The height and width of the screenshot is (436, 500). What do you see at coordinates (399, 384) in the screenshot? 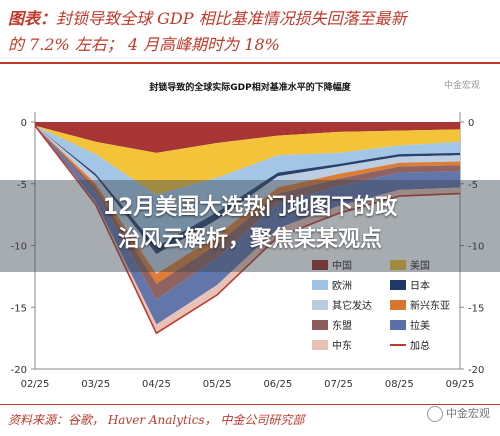
I see `x-tick-label-6: 08/25` at bounding box center [399, 384].